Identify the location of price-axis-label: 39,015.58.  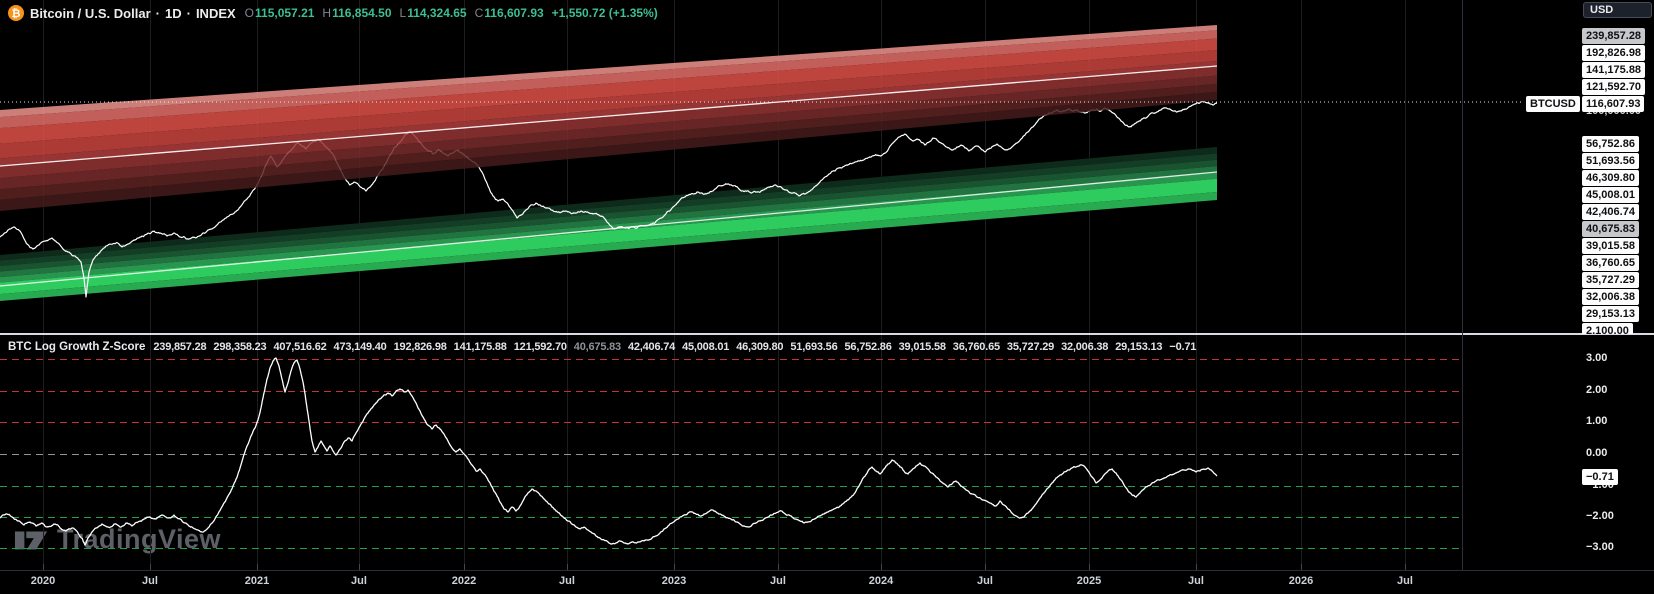
(1610, 246).